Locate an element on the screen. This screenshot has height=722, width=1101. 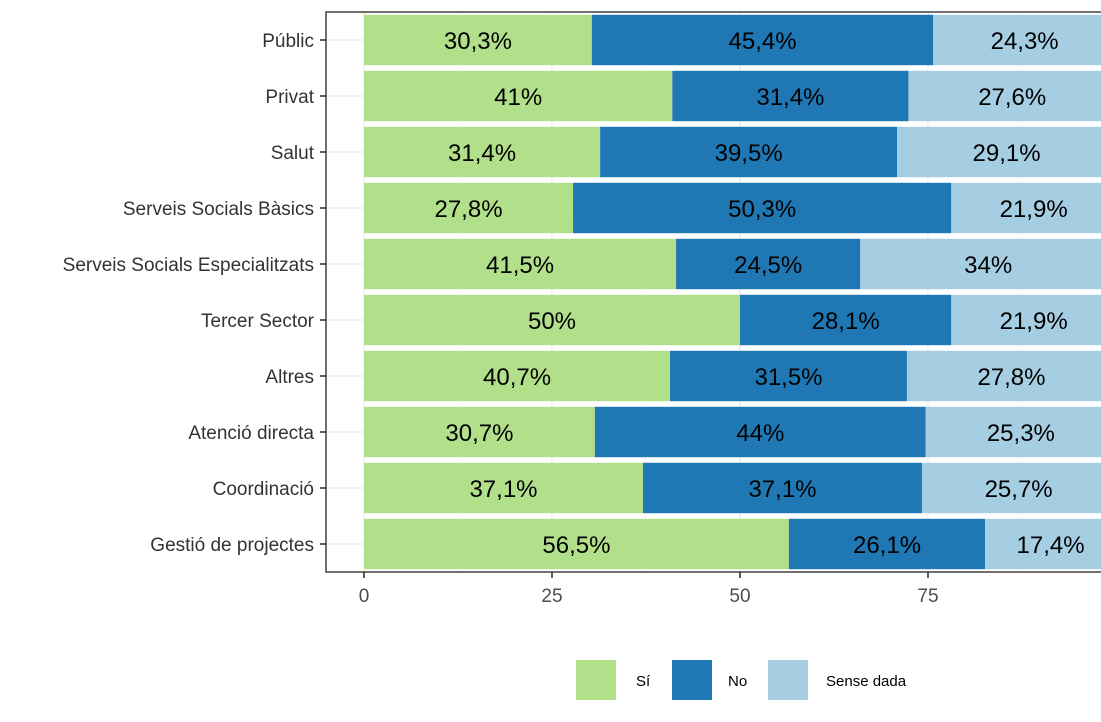
category-label: Altres is located at coordinates (289, 377).